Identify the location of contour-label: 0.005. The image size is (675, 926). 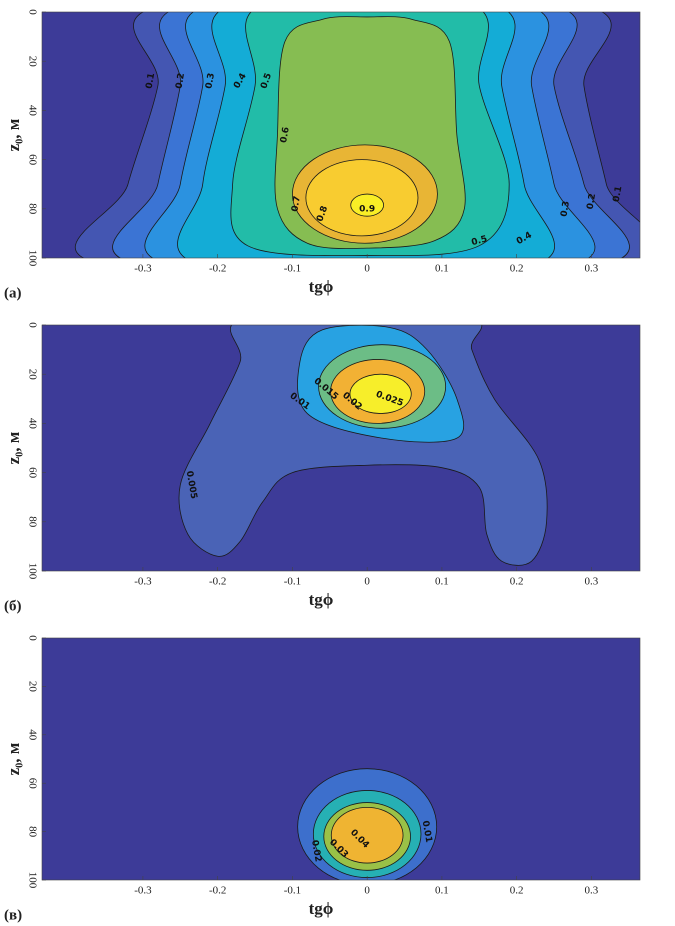
(191, 485).